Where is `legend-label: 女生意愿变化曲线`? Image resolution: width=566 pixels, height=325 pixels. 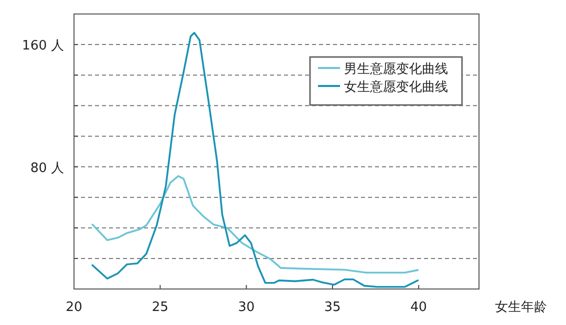
legend-label: 女生意愿变化曲线 is located at coordinates (396, 87).